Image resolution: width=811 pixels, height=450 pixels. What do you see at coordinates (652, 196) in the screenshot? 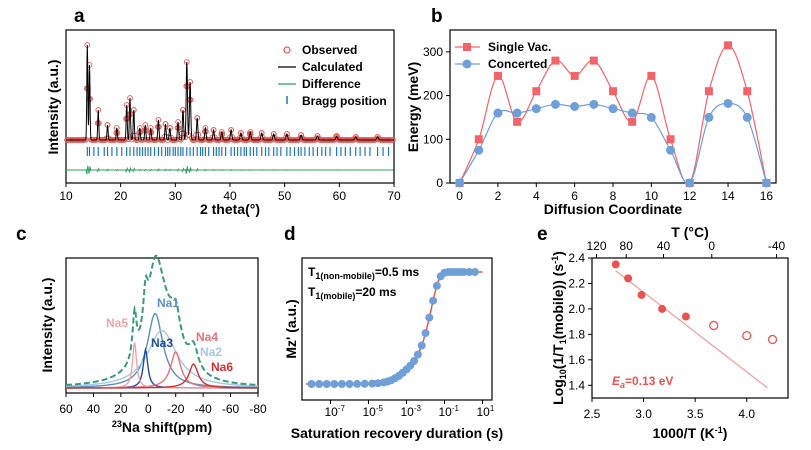
I see `panel-b-xtick-label: 10` at bounding box center [652, 196].